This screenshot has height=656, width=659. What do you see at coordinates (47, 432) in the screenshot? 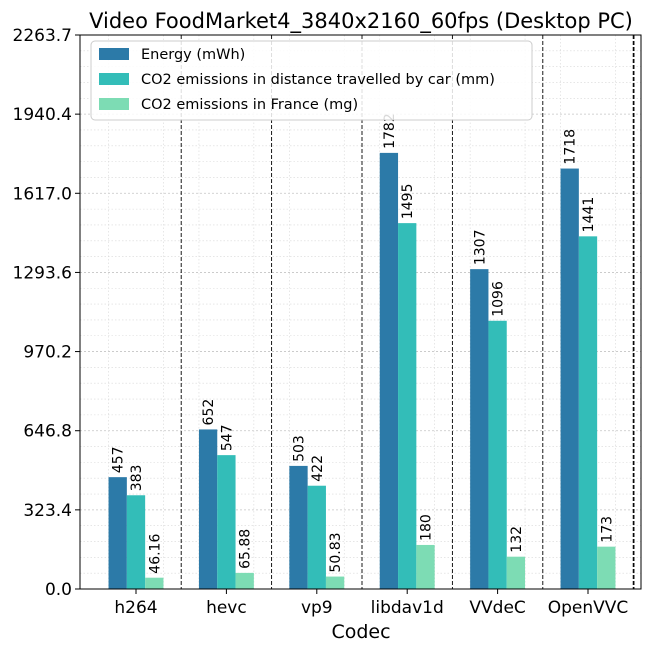
I see `y-tick-label: 646.8` at bounding box center [47, 432].